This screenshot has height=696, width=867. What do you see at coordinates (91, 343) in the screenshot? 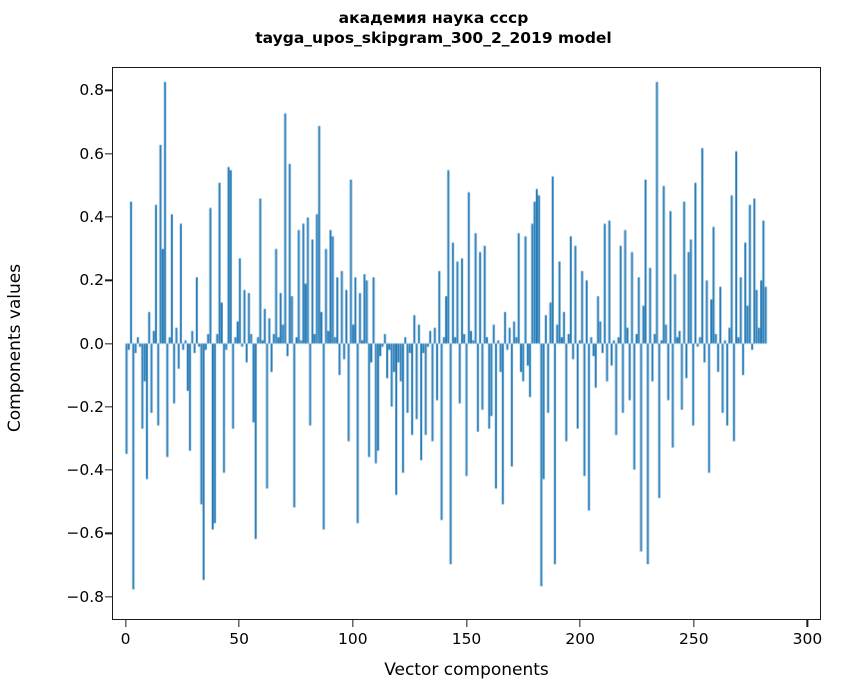
I see `y-tick-label: 0.0` at bounding box center [91, 343].